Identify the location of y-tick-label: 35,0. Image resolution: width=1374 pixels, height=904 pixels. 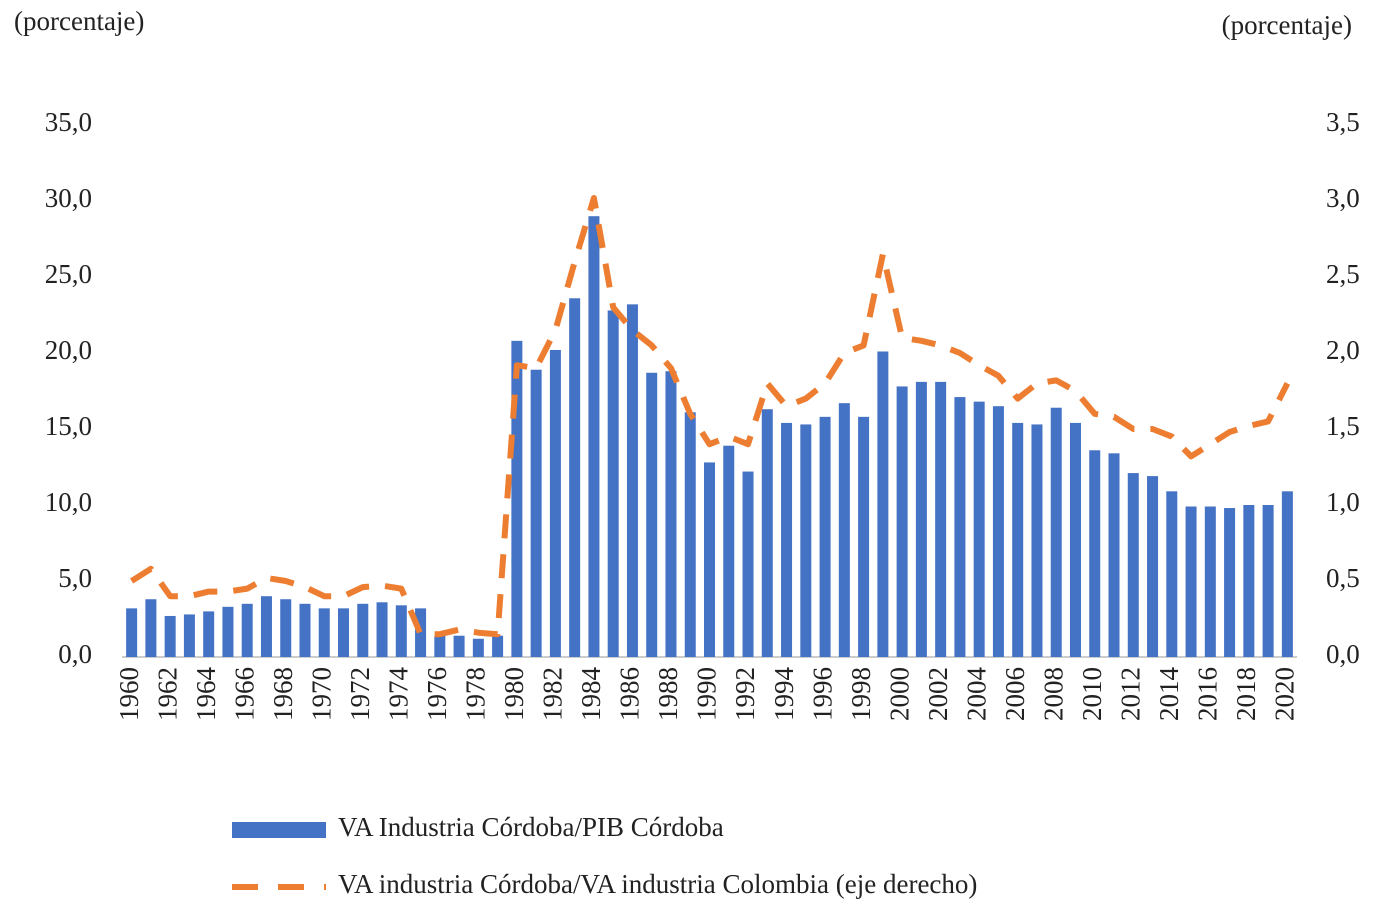
(68, 122).